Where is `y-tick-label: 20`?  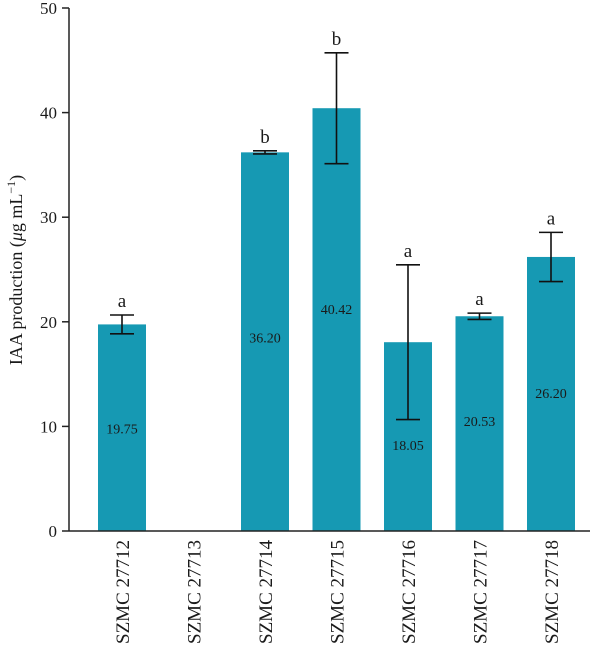 y-tick-label: 20 is located at coordinates (48, 322).